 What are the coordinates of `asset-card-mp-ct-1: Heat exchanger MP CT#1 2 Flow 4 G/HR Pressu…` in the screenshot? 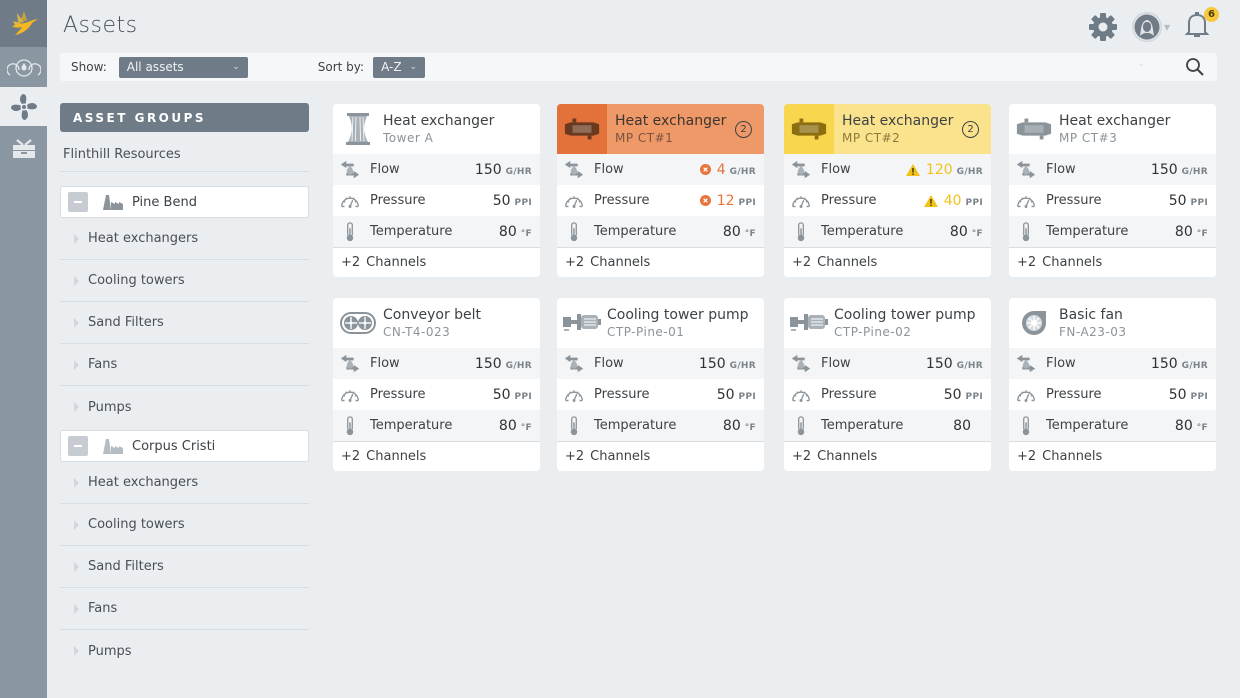 It's located at (660, 190).